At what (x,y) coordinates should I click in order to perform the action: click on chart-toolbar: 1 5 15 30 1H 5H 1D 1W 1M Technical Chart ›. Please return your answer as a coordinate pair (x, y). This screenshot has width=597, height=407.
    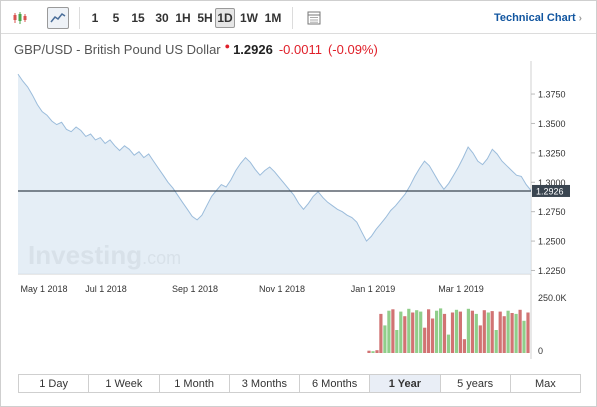
    Looking at the image, I should click on (298, 17).